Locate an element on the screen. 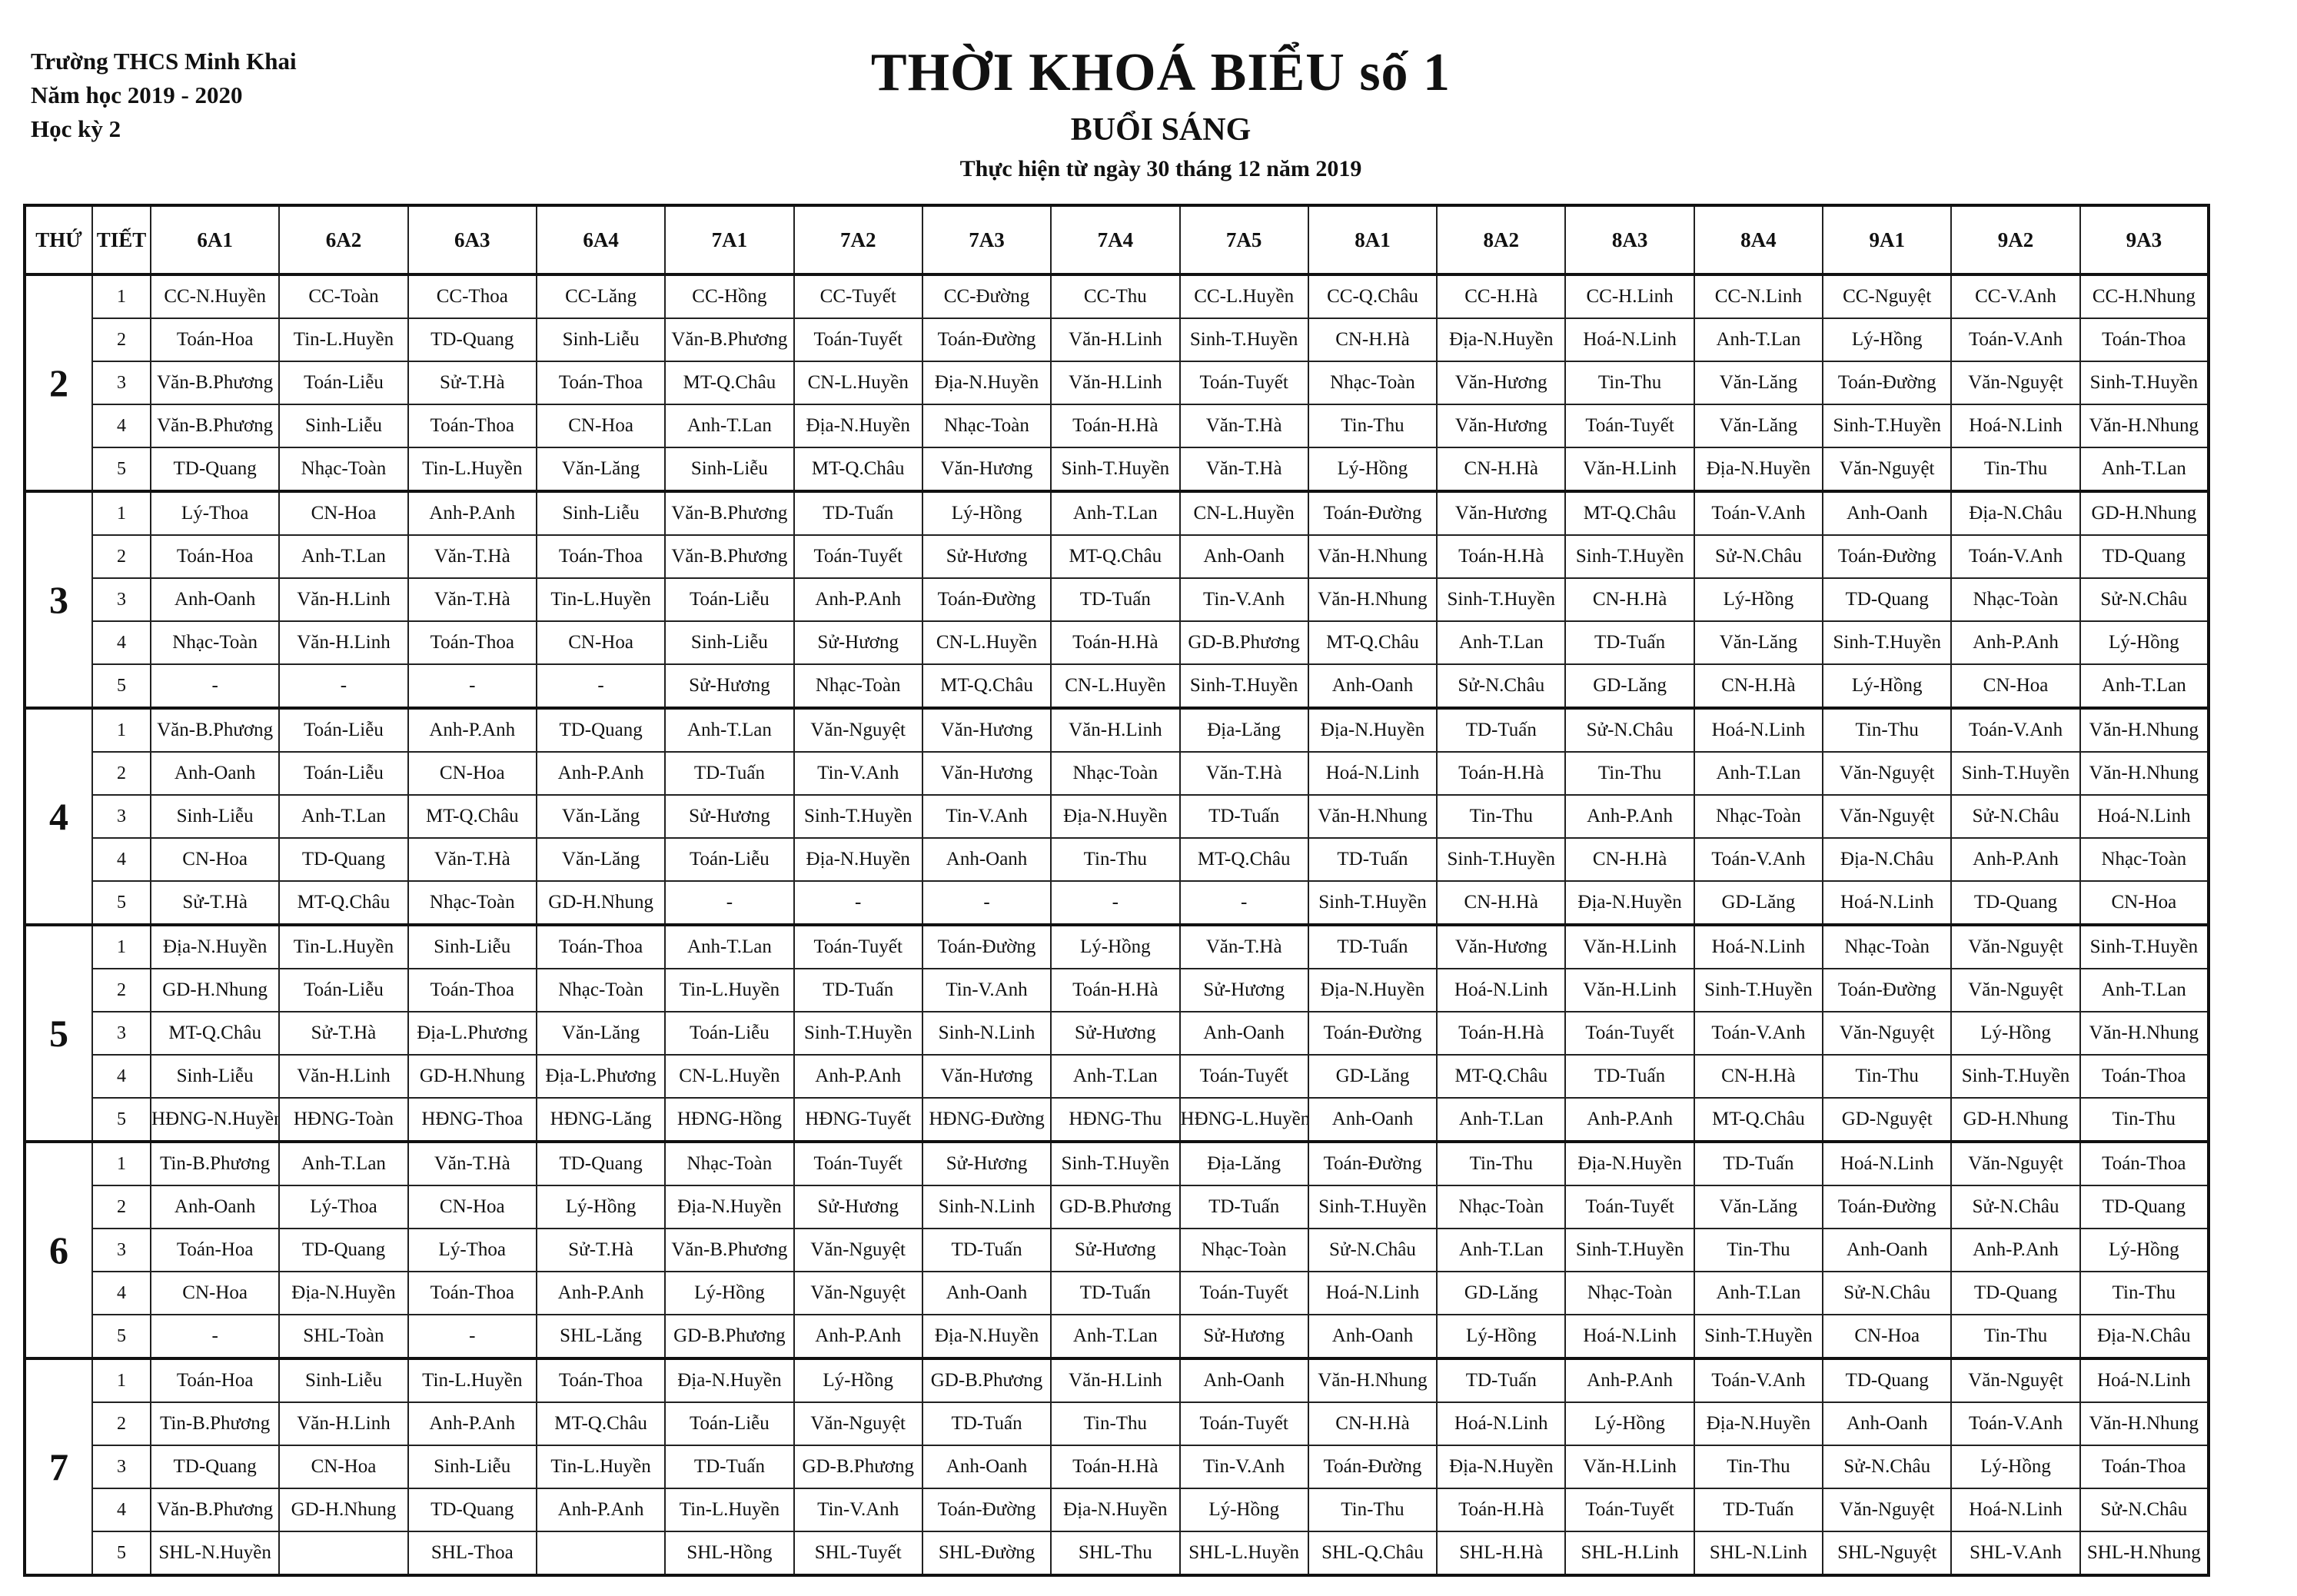 This screenshot has height=1596, width=2297. lesson-cell: HĐNG-Hồng is located at coordinates (730, 1119).